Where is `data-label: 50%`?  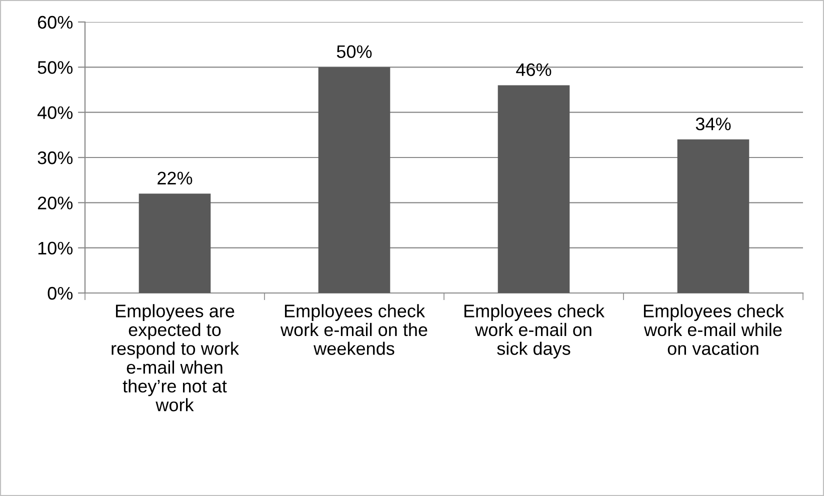 data-label: 50% is located at coordinates (354, 51).